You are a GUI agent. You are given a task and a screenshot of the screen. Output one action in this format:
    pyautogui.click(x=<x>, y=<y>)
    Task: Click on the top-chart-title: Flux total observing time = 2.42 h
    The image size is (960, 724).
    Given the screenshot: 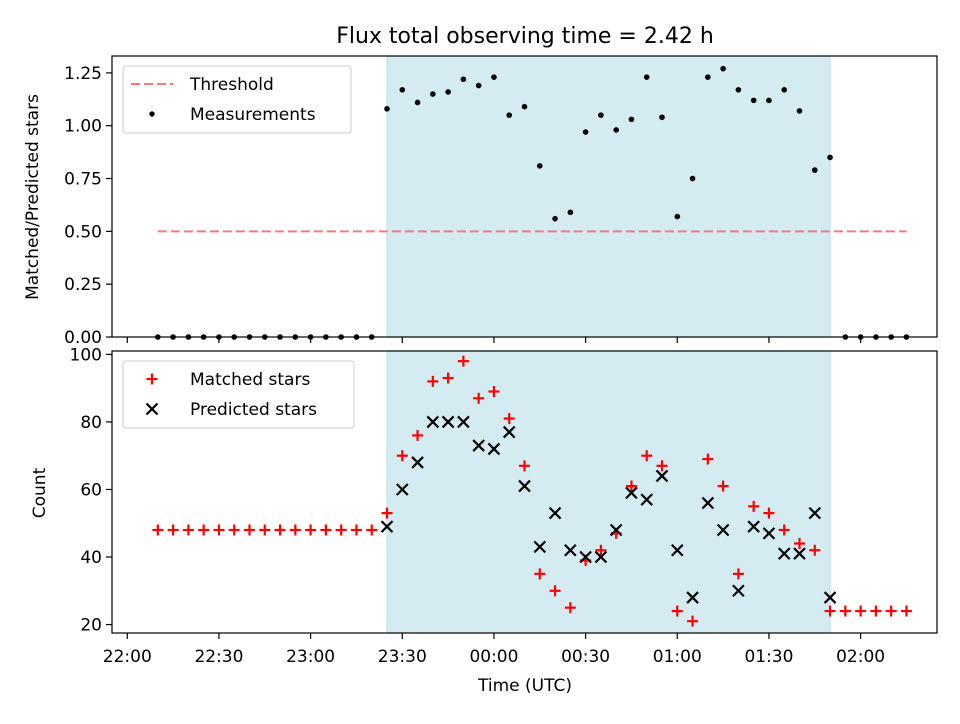 What is the action you would take?
    pyautogui.click(x=525, y=36)
    